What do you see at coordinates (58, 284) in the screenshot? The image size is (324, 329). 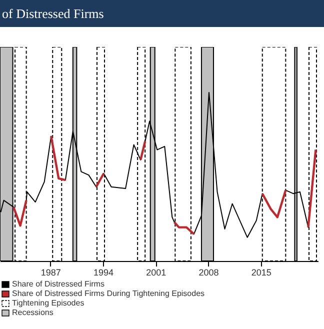 I see `legend-label: Share of Distressed Firms` at bounding box center [58, 284].